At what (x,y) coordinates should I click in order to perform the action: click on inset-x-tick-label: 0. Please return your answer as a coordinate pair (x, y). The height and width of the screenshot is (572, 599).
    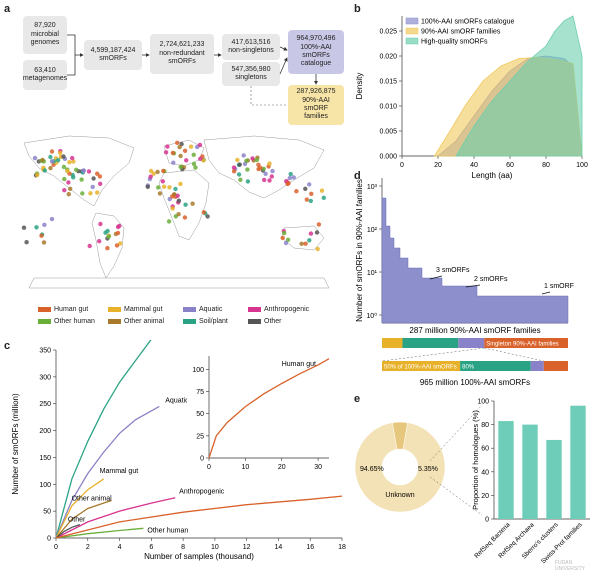
    Looking at the image, I should click on (209, 467).